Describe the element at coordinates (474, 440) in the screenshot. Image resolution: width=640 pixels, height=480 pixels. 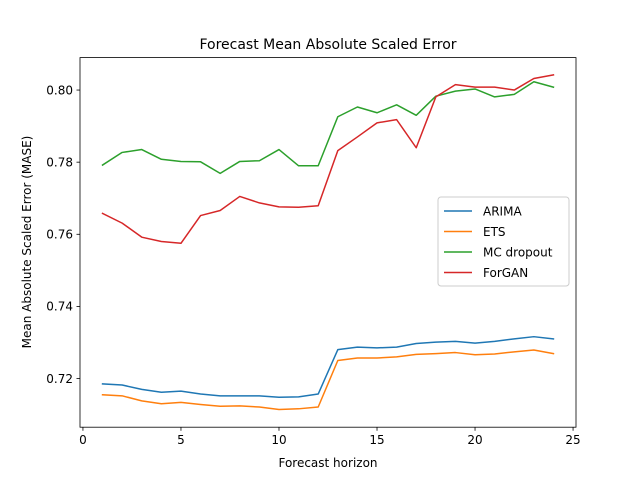
I see `x-tick-label: 20` at that location.